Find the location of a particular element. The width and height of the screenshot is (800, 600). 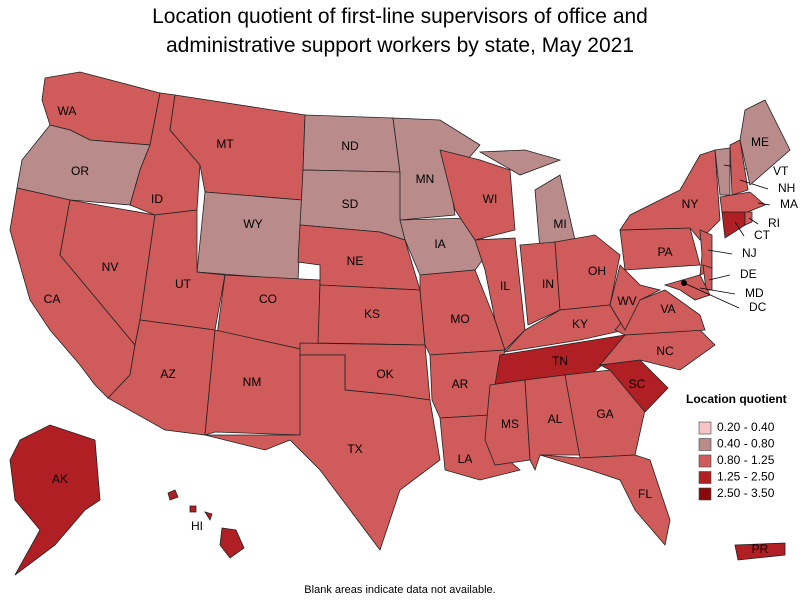

state-label: IL is located at coordinates (505, 286).